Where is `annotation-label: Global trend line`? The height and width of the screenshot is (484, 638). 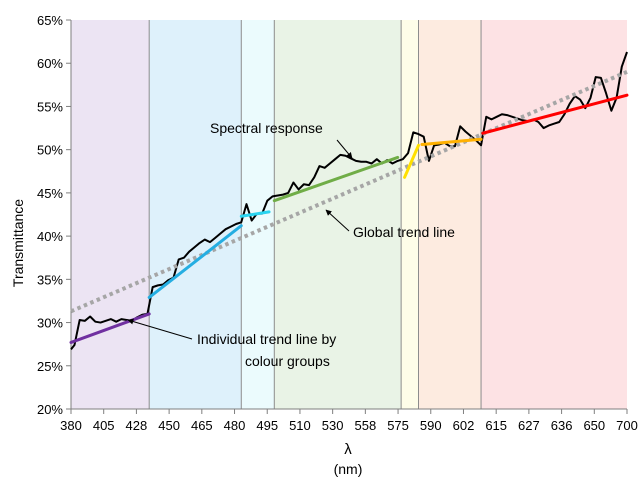 annotation-label: Global trend line is located at coordinates (404, 232).